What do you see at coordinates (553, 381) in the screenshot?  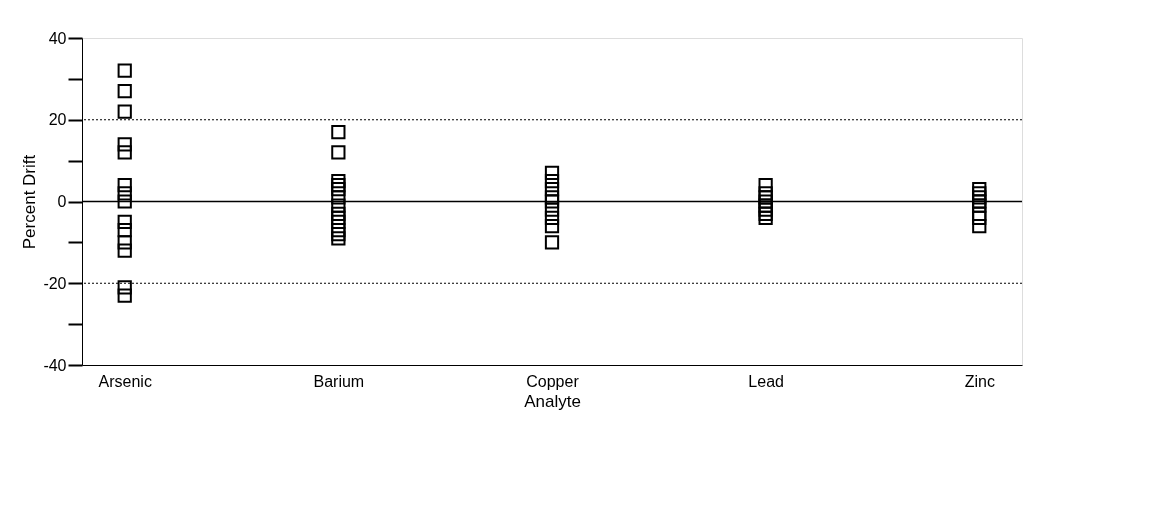 I see `x-tick-label: Copper` at bounding box center [553, 381].